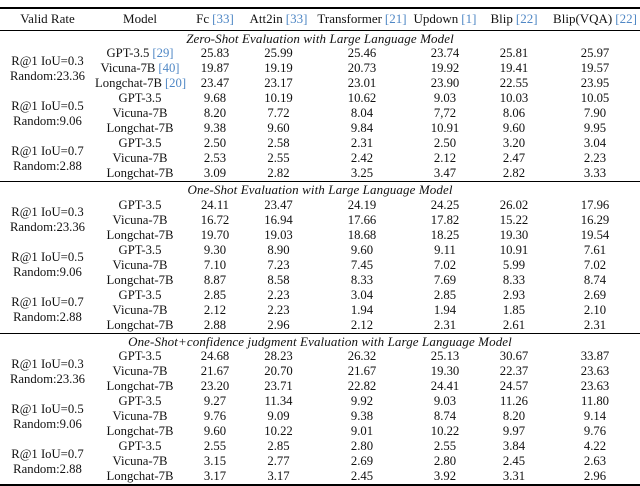  What do you see at coordinates (445, 386) in the screenshot?
I see `value-cell: 24.41` at bounding box center [445, 386].